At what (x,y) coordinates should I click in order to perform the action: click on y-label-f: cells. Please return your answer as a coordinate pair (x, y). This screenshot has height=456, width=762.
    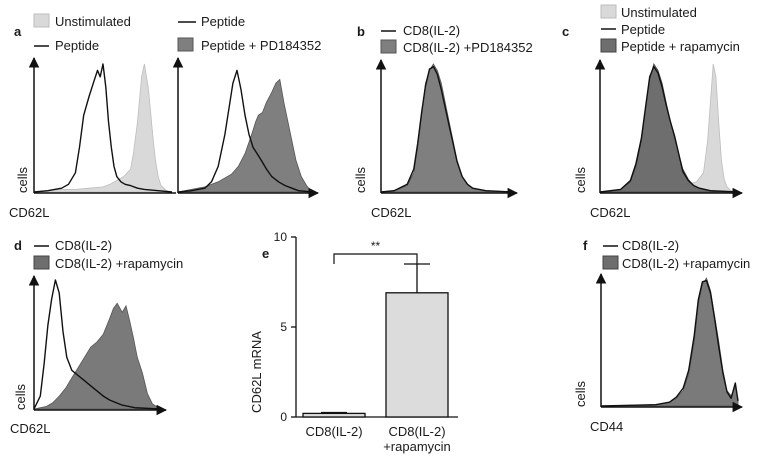
    Looking at the image, I should click on (580, 393).